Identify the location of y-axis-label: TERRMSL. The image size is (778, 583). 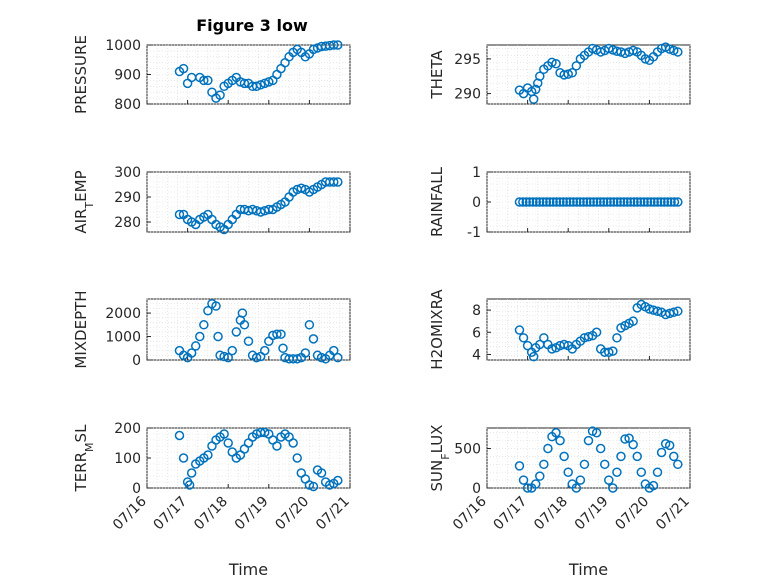
(84, 458).